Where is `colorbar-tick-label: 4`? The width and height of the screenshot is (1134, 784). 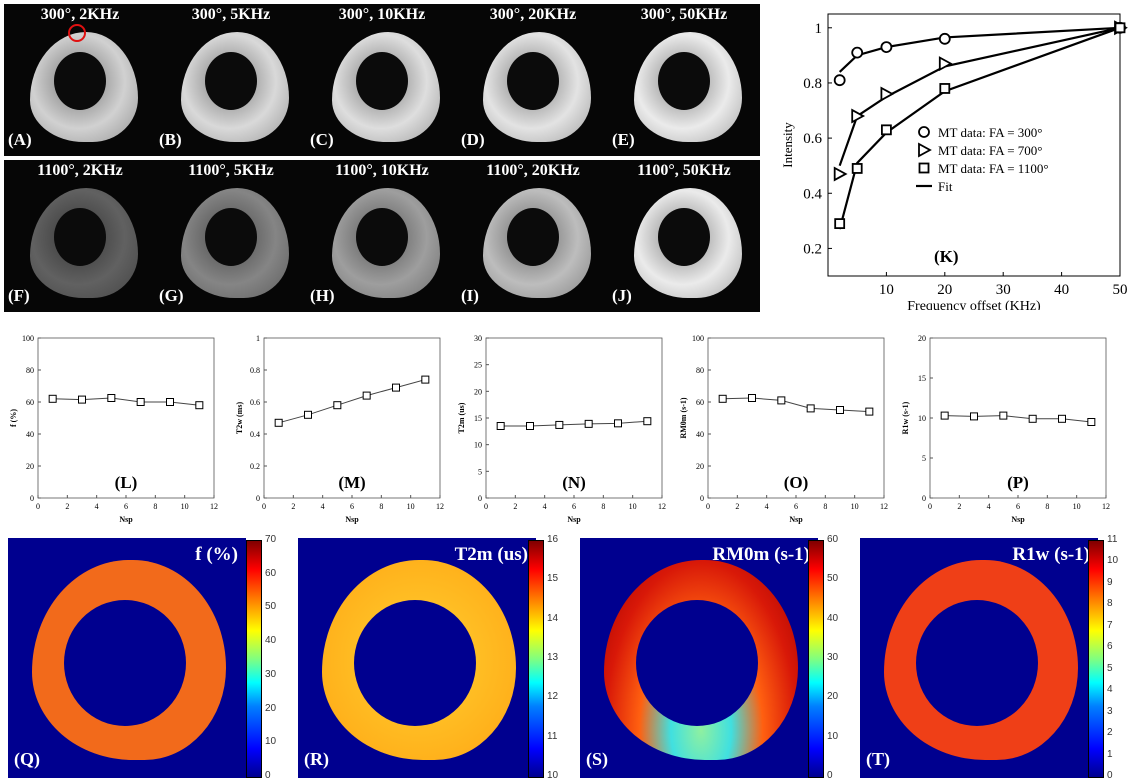
colorbar-tick-label: 4 is located at coordinates (1110, 690).